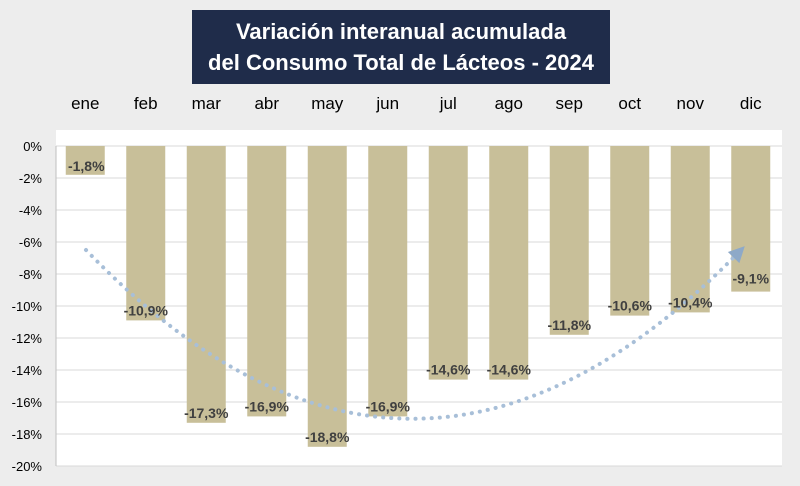 This screenshot has height=486, width=800. I want to click on data-label-mar: -17,3%, so click(206, 413).